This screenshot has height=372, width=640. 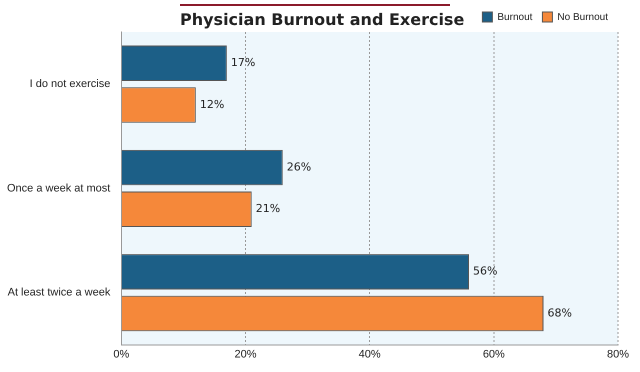 I want to click on data-label: 12%, so click(x=212, y=104).